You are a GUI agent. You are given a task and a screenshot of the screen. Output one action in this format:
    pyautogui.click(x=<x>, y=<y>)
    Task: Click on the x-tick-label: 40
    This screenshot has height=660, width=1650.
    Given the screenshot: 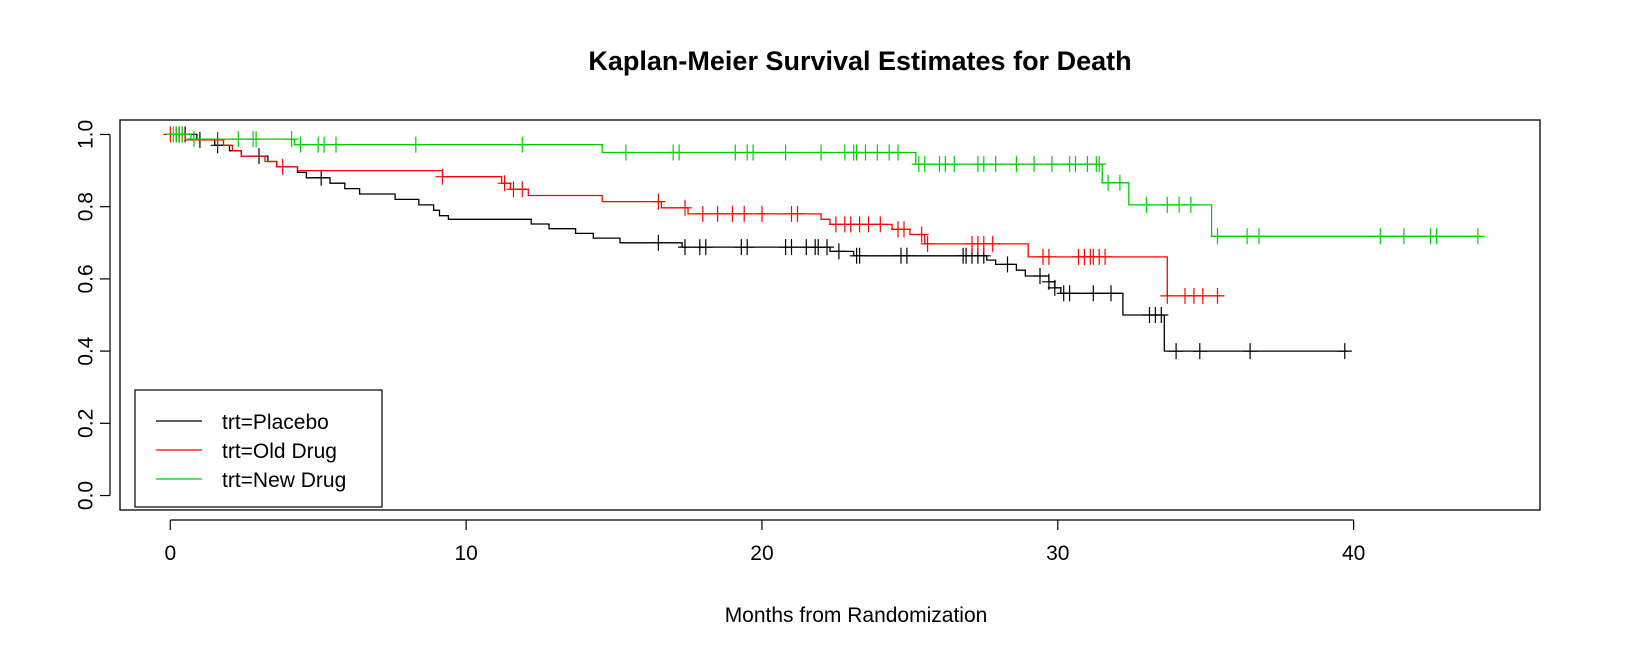 What is the action you would take?
    pyautogui.click(x=1353, y=553)
    